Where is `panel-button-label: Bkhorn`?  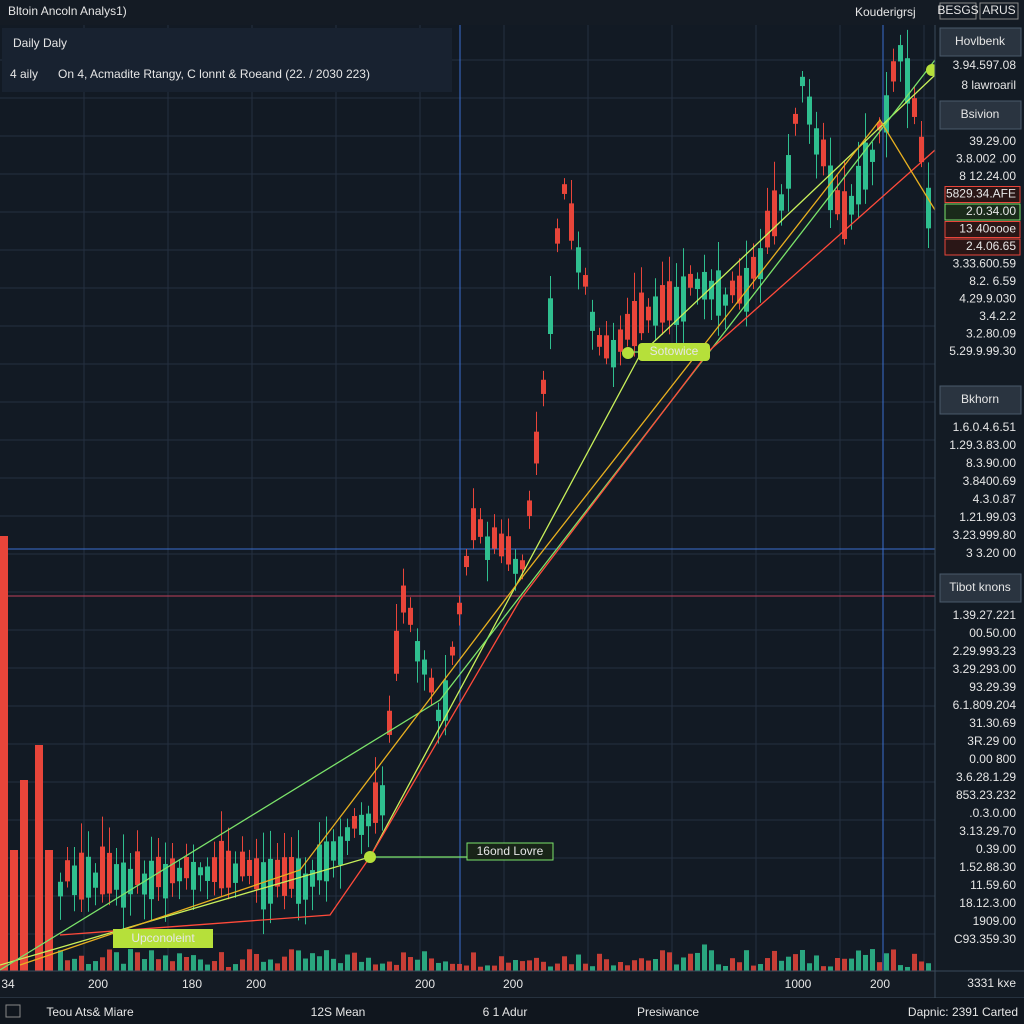 panel-button-label: Bkhorn is located at coordinates (980, 399).